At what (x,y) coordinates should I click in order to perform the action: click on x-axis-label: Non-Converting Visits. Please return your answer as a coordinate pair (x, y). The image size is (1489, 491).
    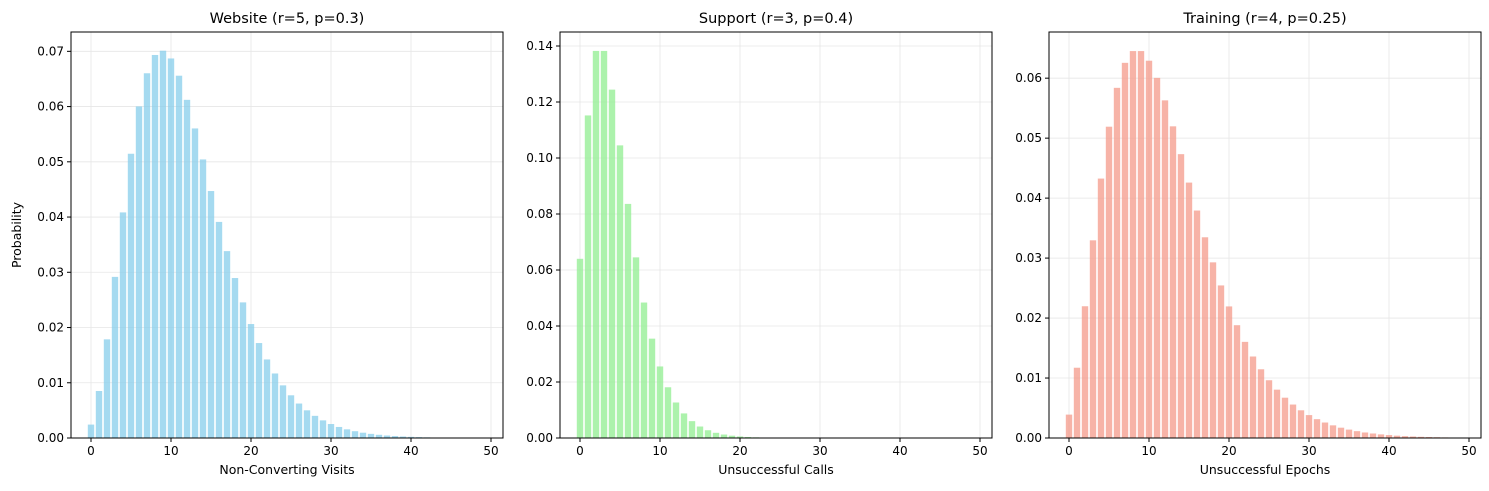
    Looking at the image, I should click on (286, 469).